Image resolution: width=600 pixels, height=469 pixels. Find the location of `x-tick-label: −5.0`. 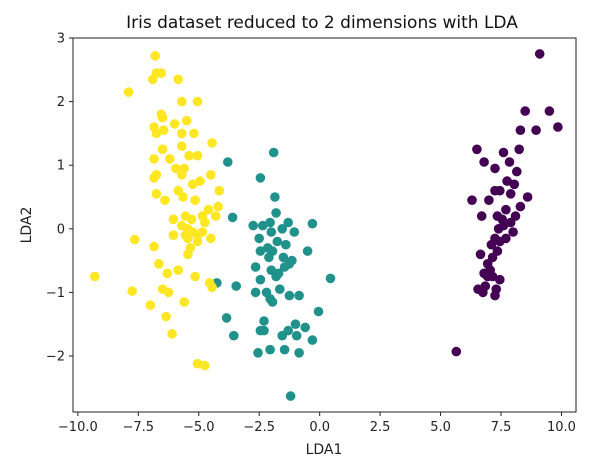

x-tick-label: −5.0 is located at coordinates (199, 427).